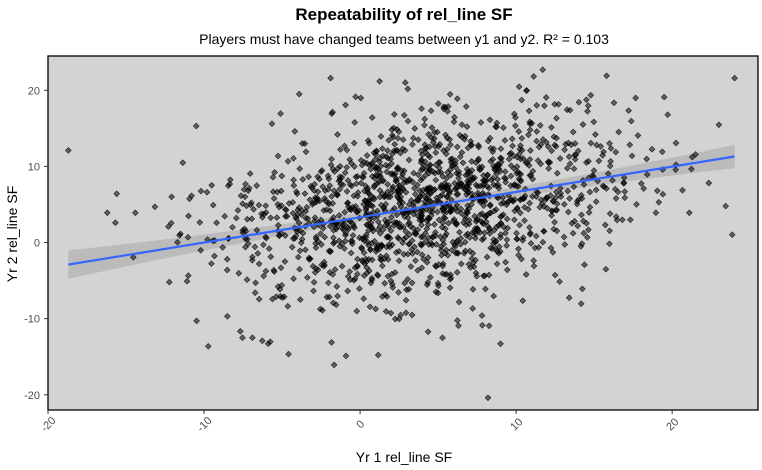 This screenshot has height=470, width=762. What do you see at coordinates (403, 14) in the screenshot?
I see `chart-title: Repeatability of rel_line SF` at bounding box center [403, 14].